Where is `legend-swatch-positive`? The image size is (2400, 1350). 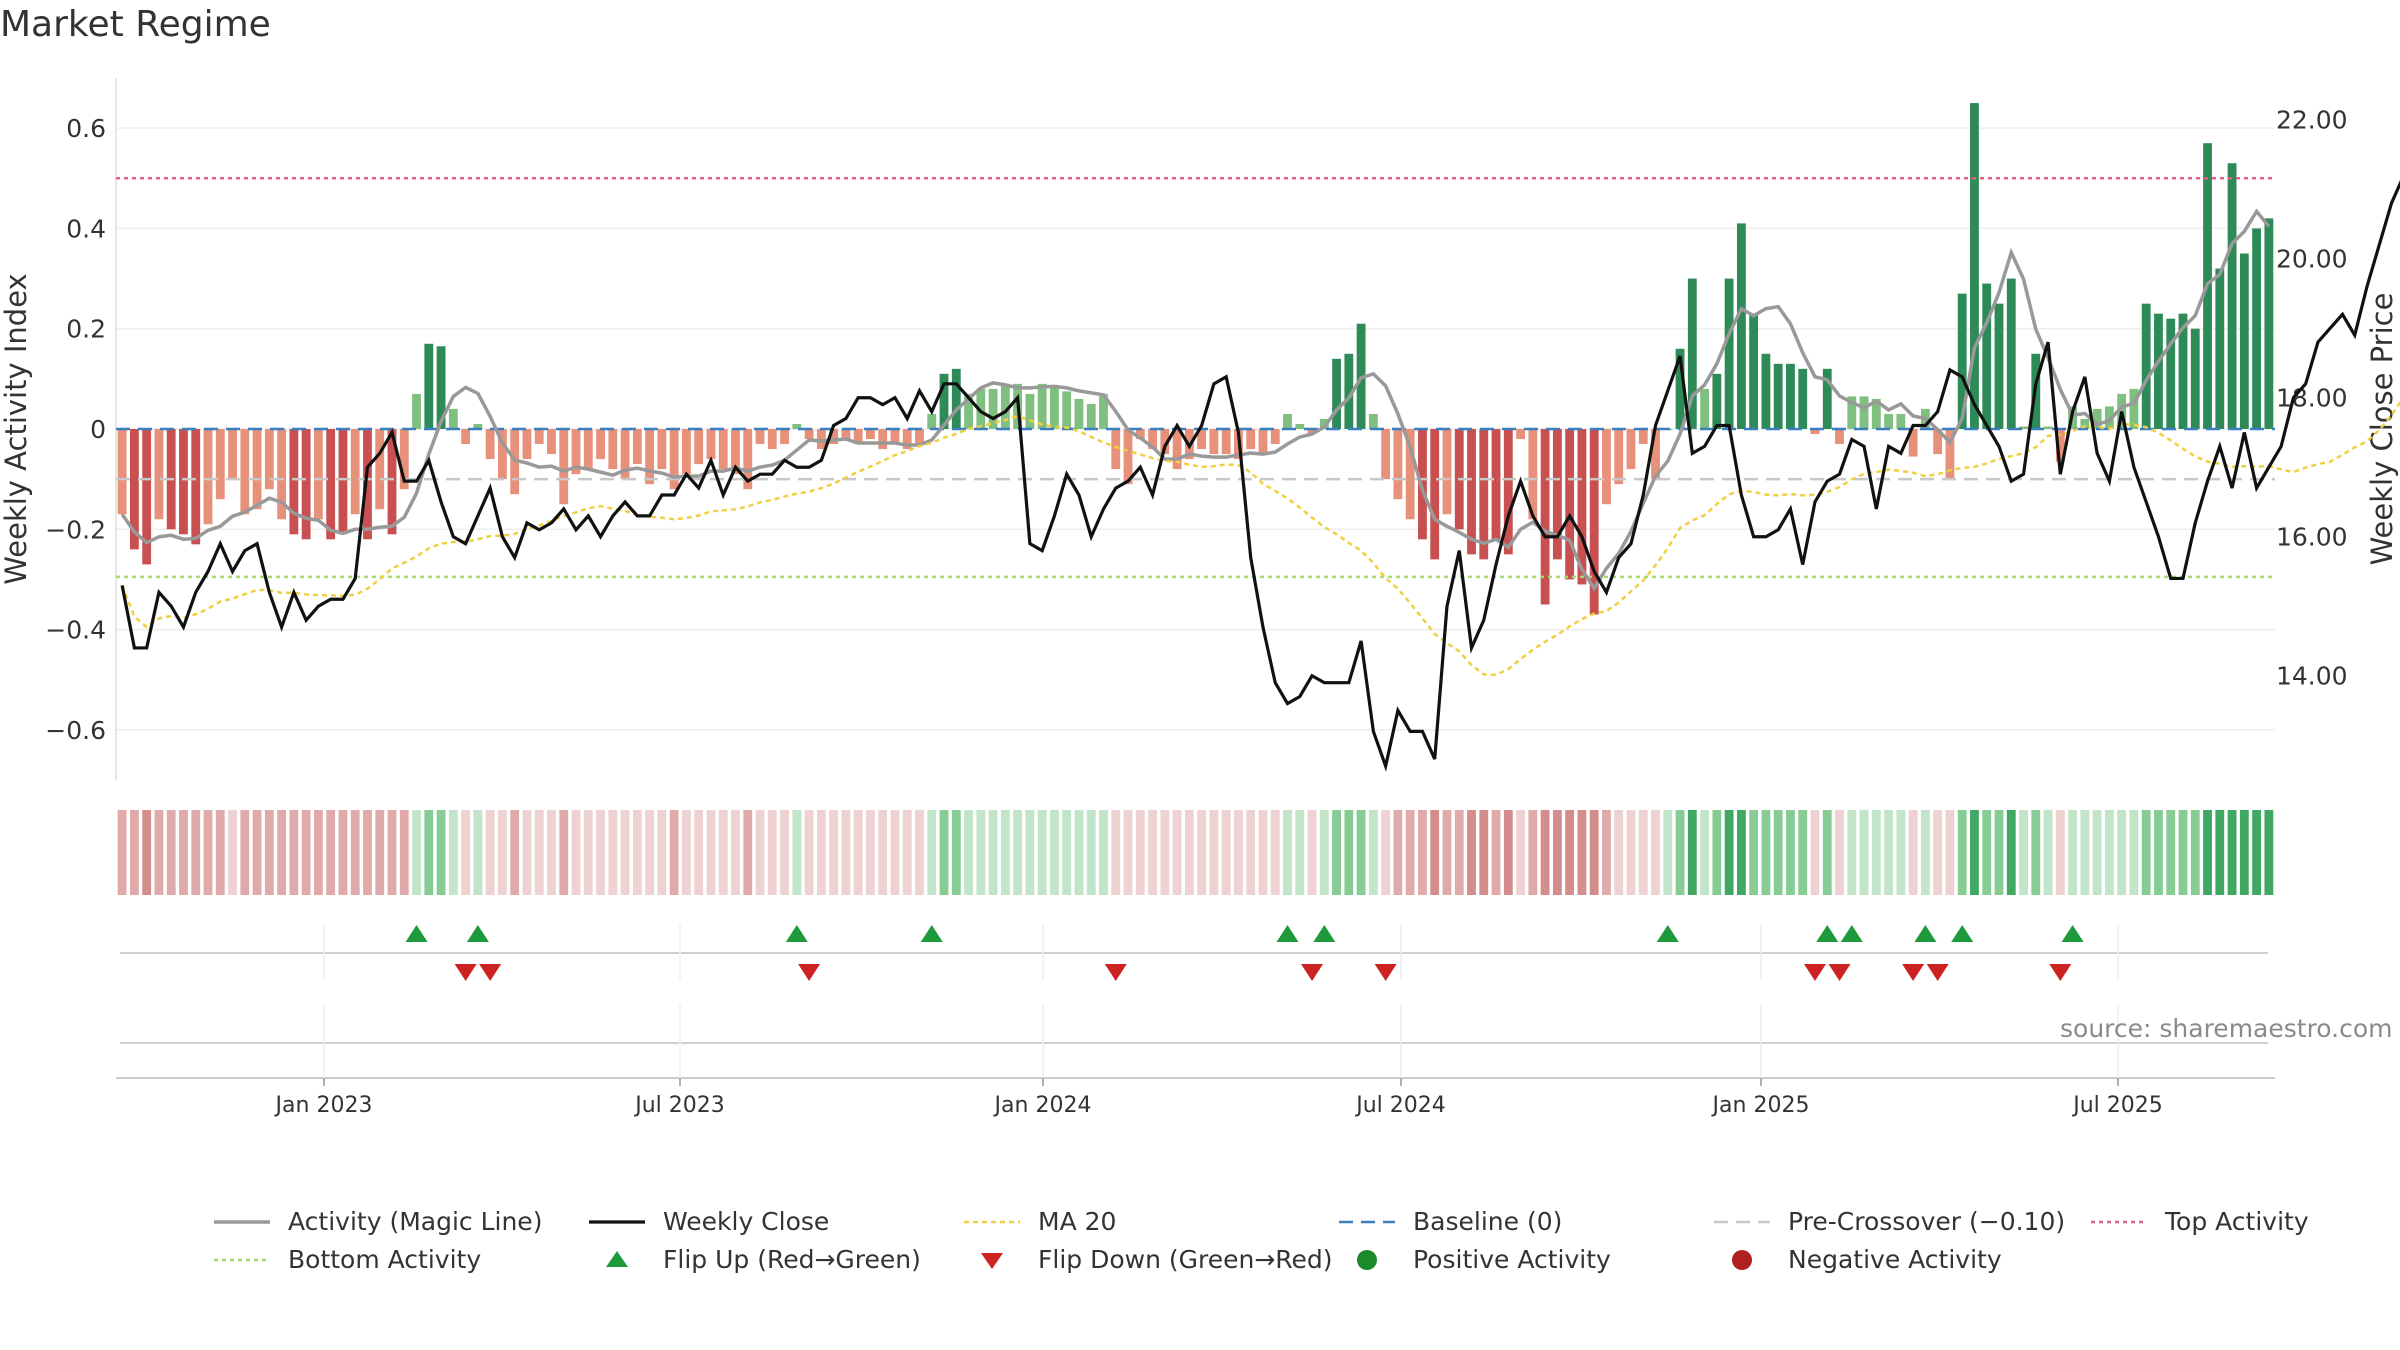
legend-swatch-positive is located at coordinates (1367, 1260).